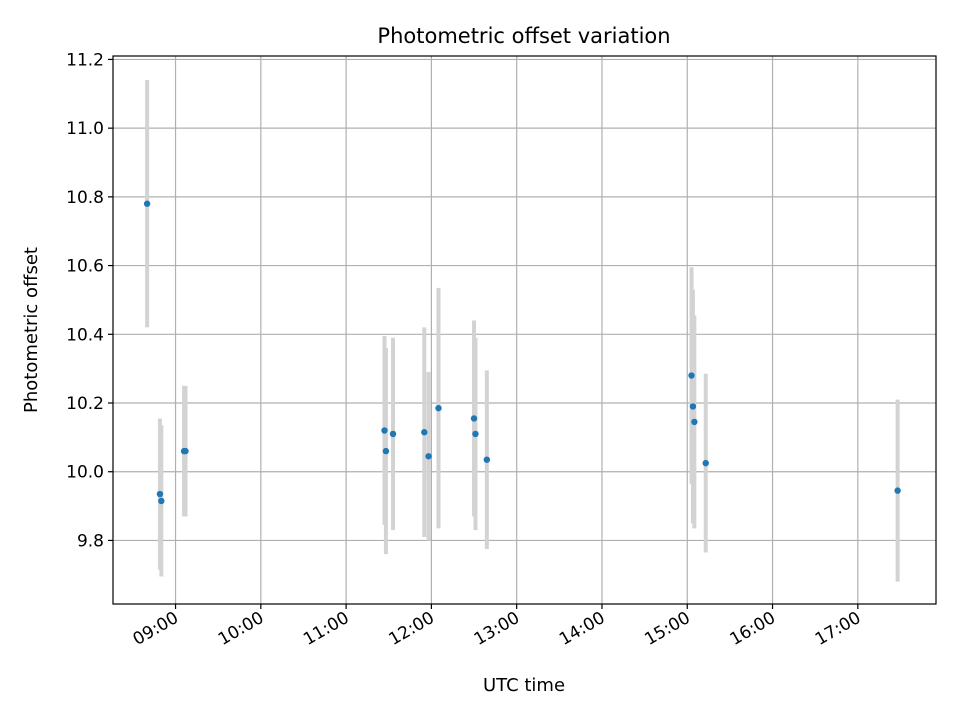  Describe the element at coordinates (31, 330) in the screenshot. I see `y-axis-label: Photometric offset` at that location.